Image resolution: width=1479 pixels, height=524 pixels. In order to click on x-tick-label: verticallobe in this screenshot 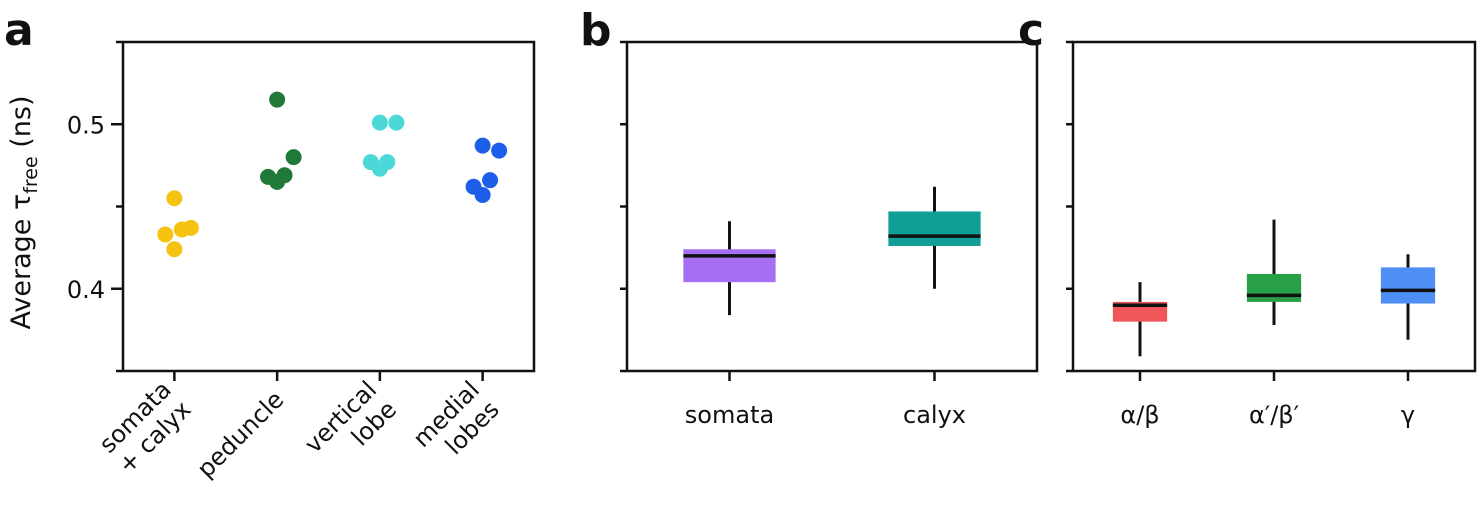, I will do `click(350, 427)`.